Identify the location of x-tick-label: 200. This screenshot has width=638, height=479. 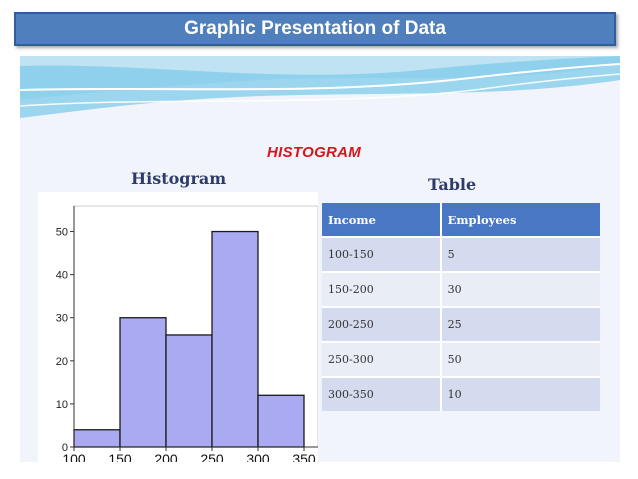
(166, 456).